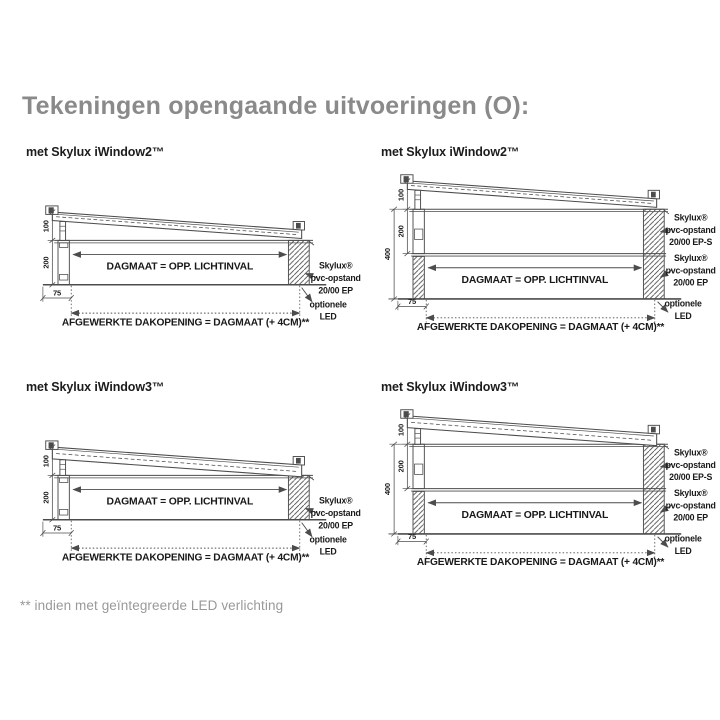  I want to click on callout-pvc-opstand-ep-s-line: Skylux®, so click(691, 452).